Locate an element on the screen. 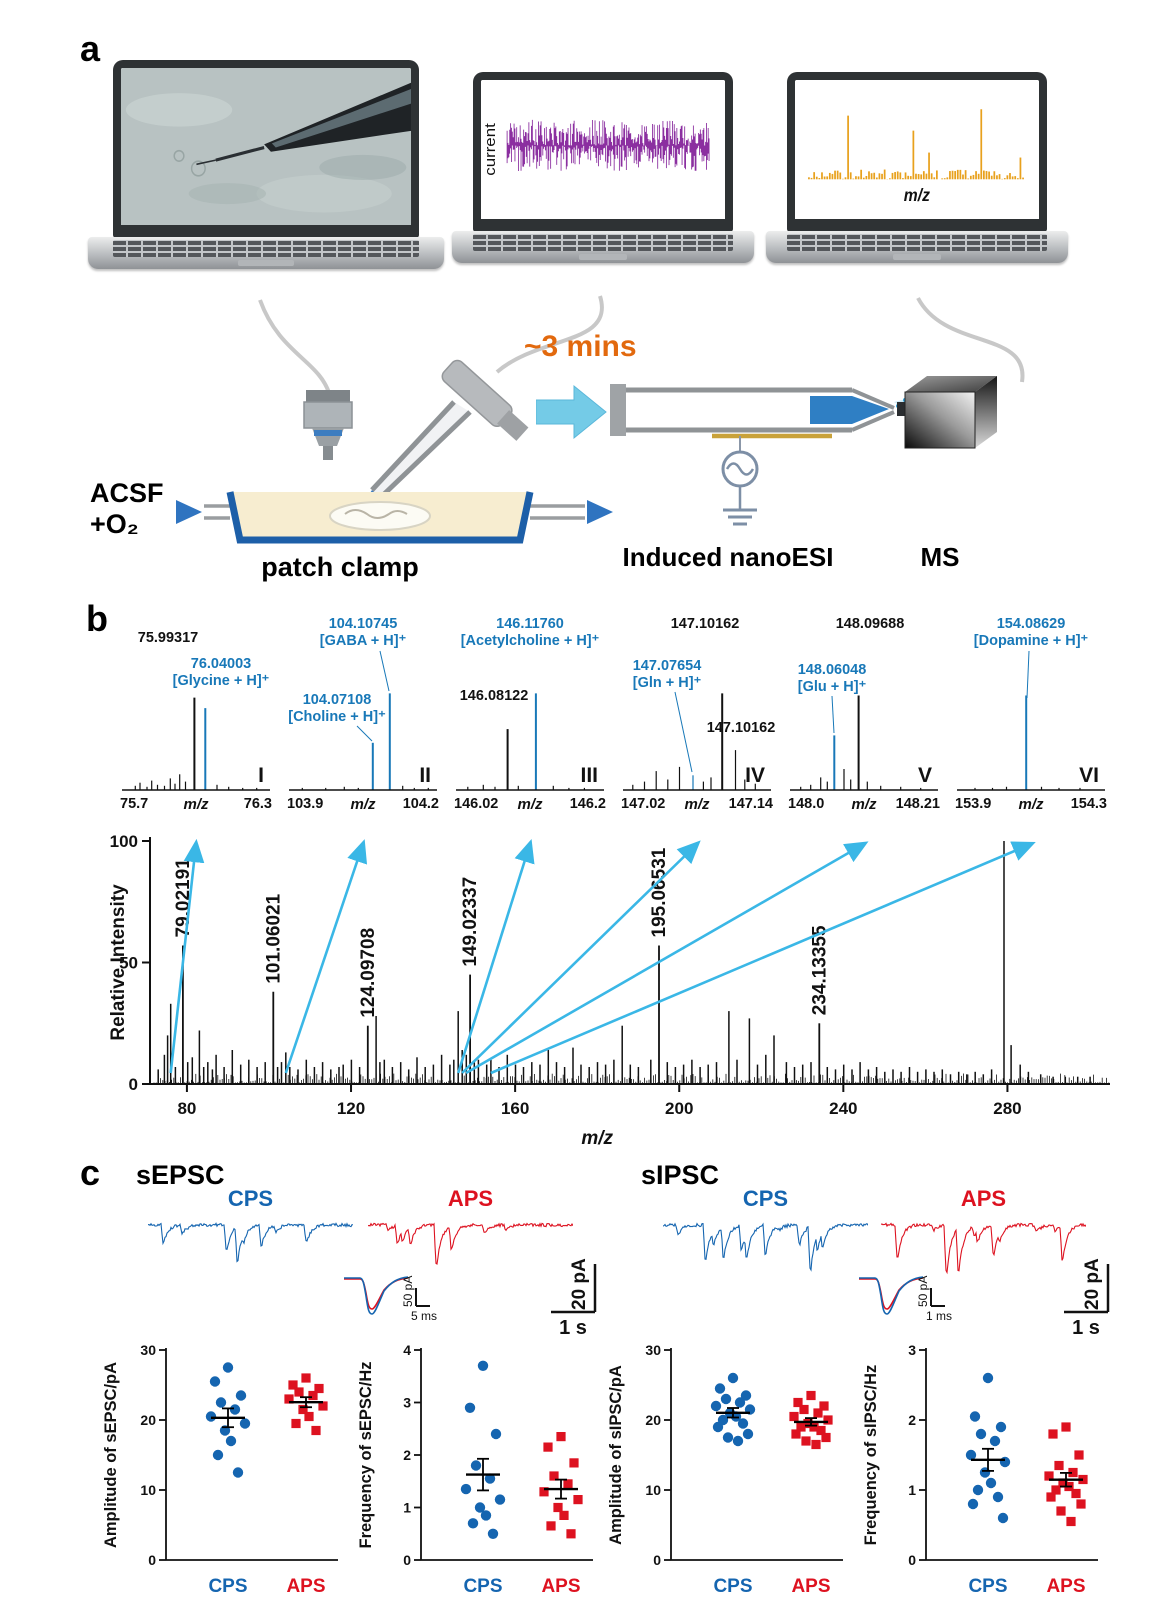  micrograph-texture is located at coordinates (266, 153).